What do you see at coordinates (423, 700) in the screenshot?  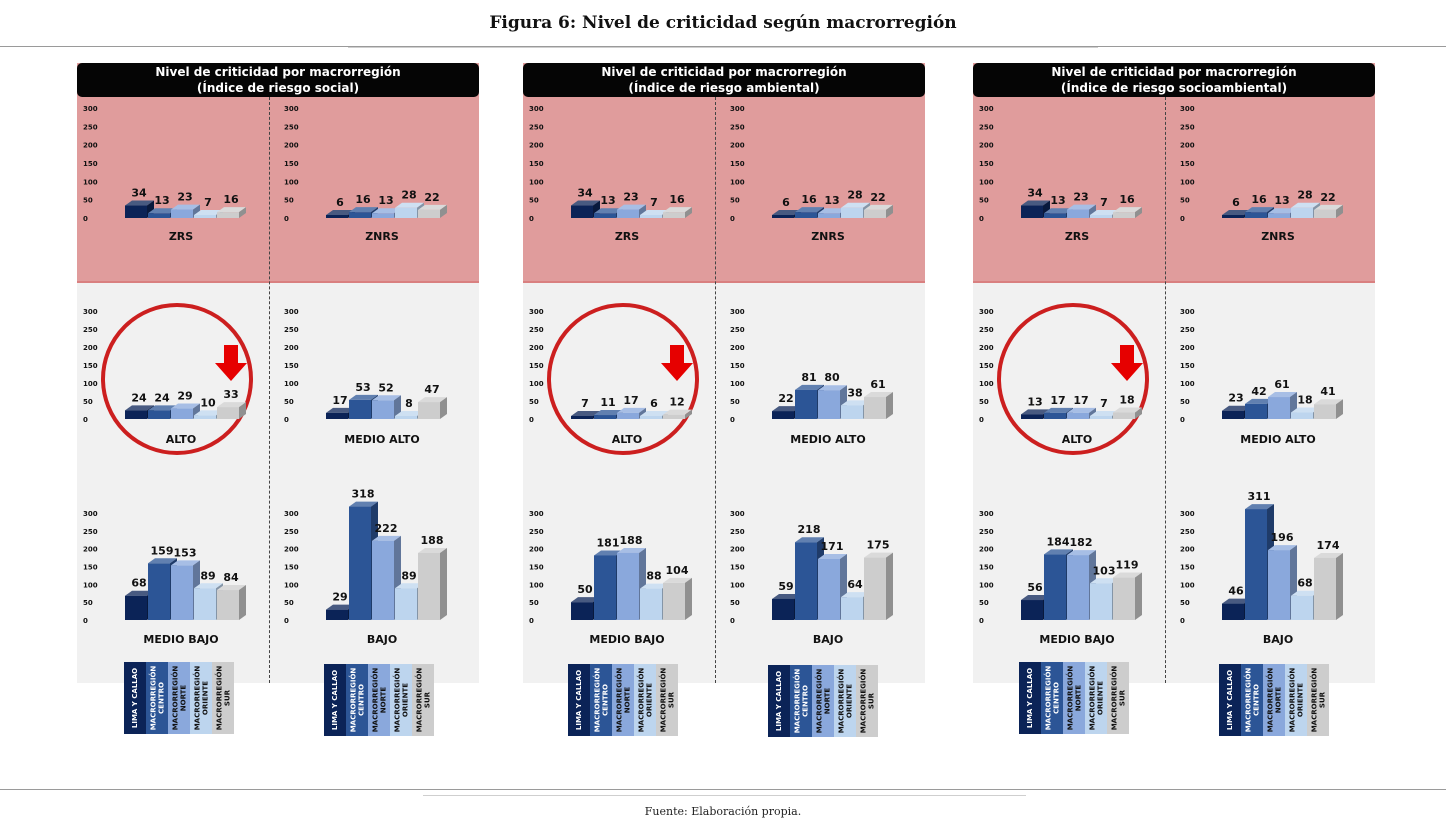 I see `legend-label: MACRORREGIÓN SUR` at bounding box center [423, 700].